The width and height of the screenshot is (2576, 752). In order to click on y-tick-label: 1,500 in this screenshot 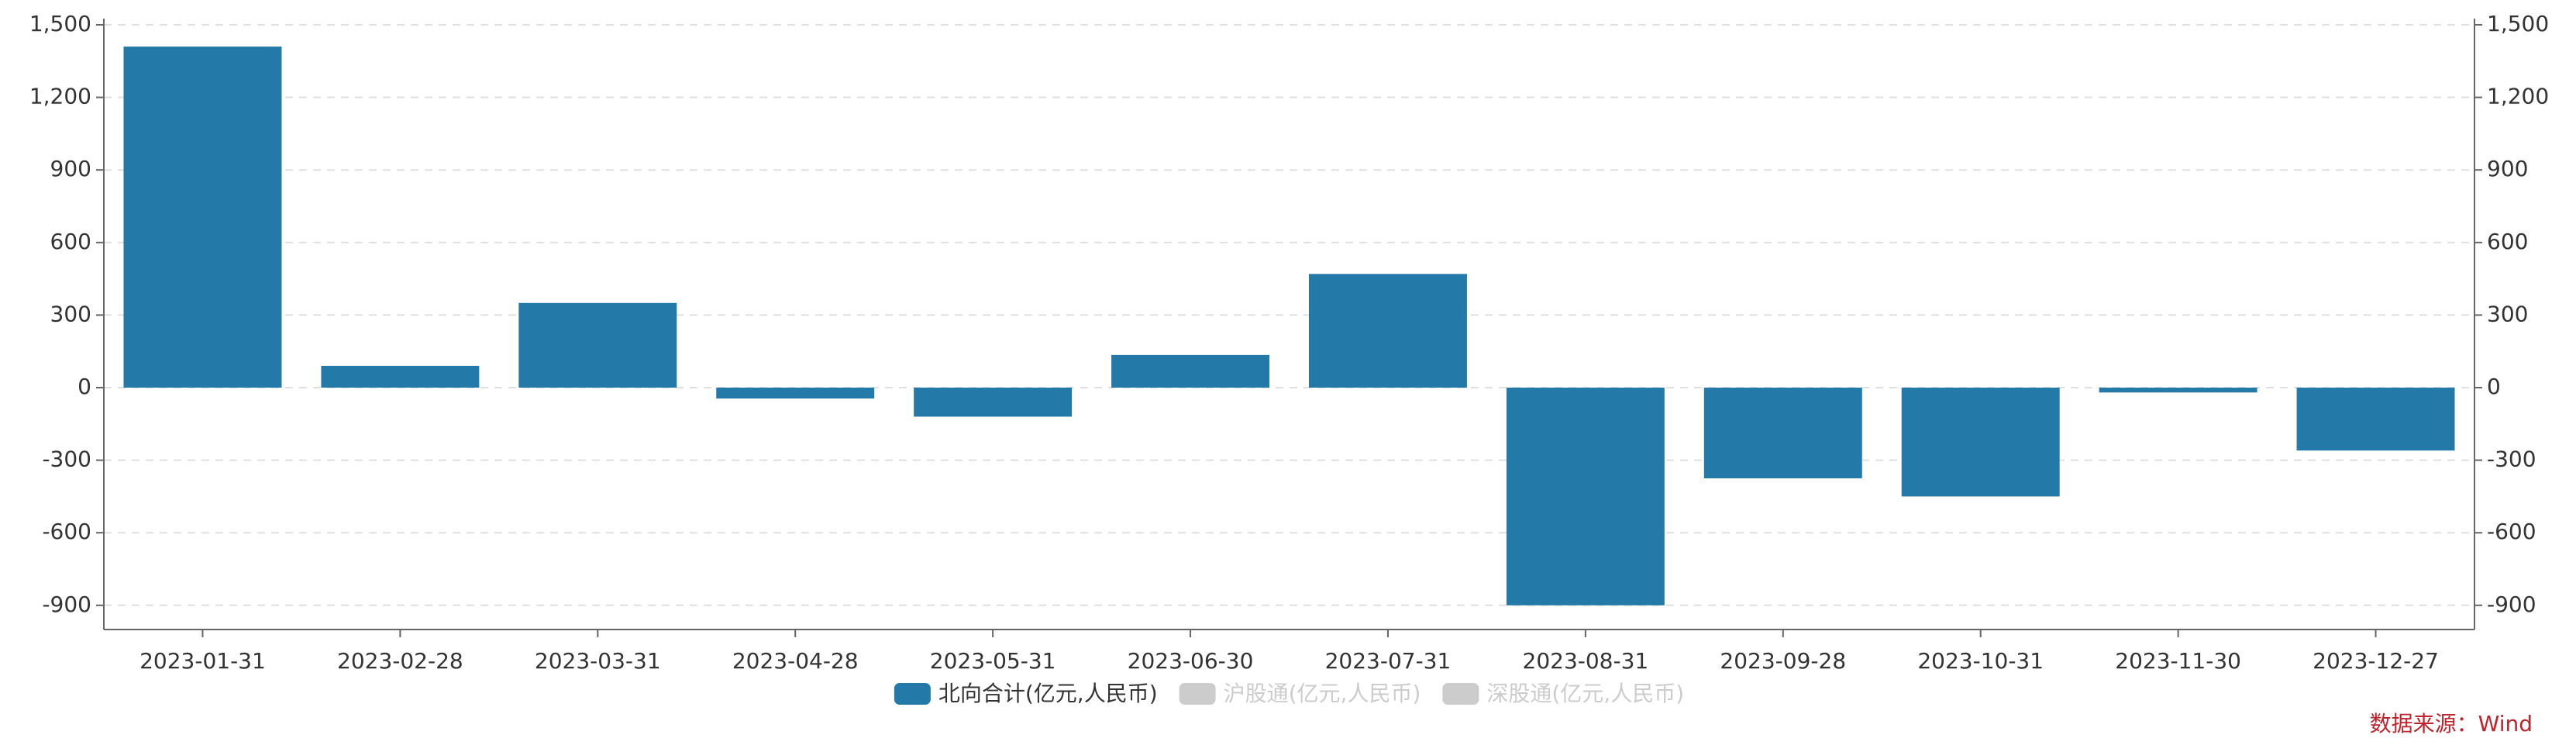, I will do `click(60, 24)`.